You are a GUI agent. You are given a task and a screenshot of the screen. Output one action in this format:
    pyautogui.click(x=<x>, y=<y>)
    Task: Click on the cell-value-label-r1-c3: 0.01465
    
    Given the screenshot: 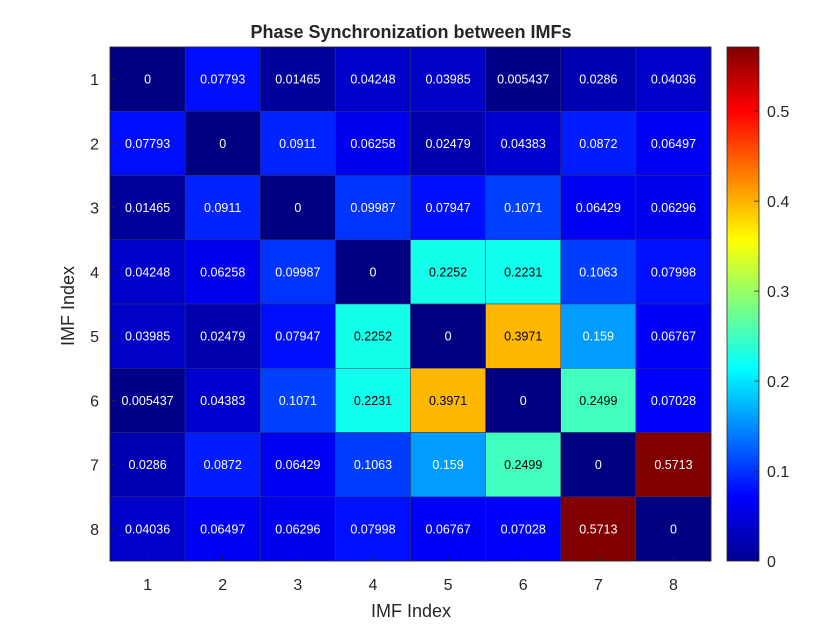 What is the action you would take?
    pyautogui.click(x=297, y=80)
    